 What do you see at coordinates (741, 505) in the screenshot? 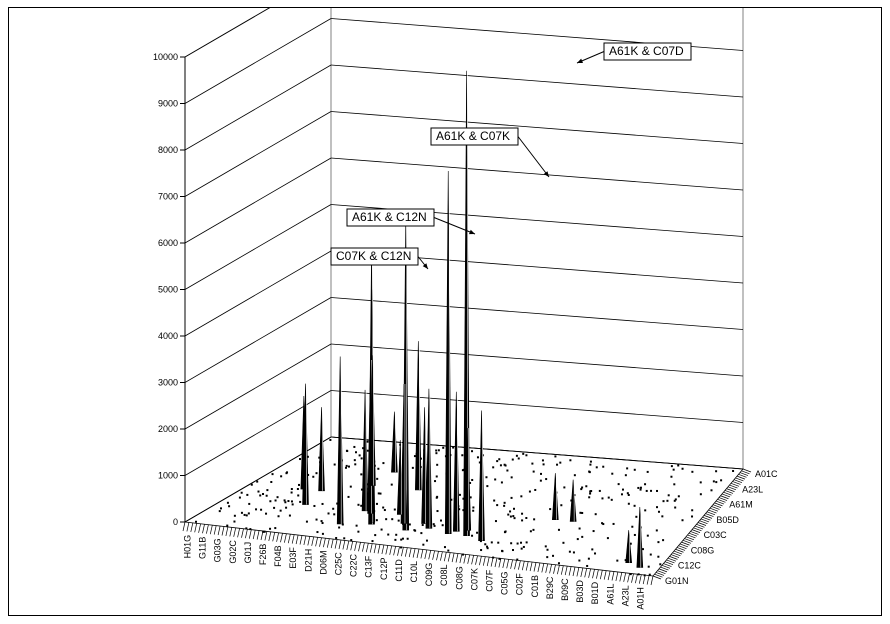
I see `y-tick-label-2: A61M` at bounding box center [741, 505].